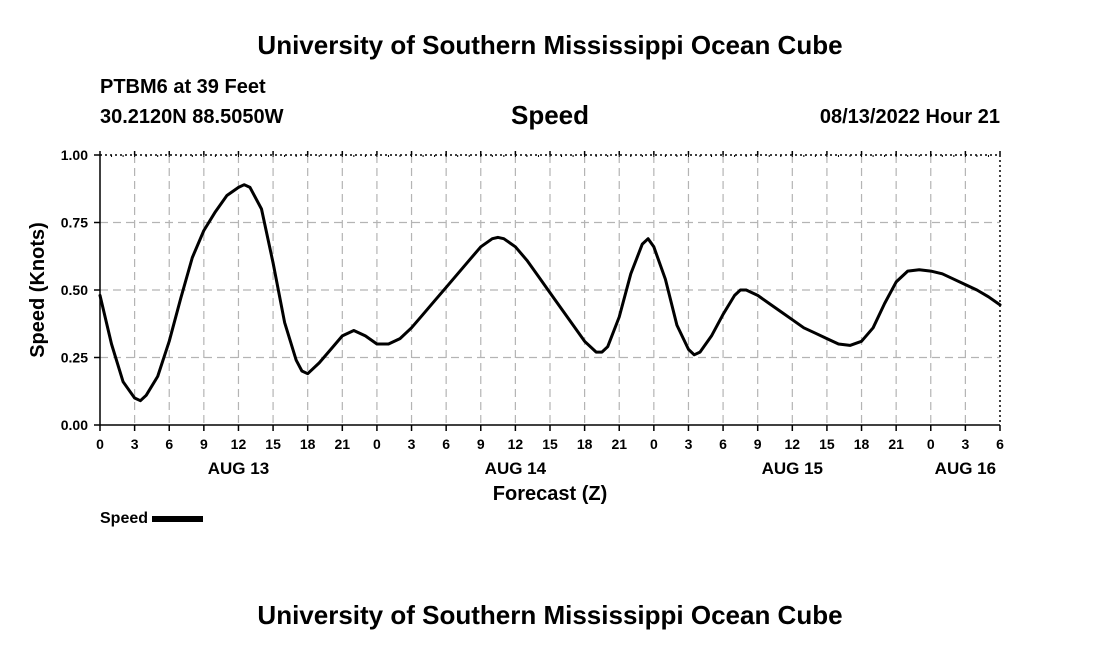  I want to click on day-label: AUG 15, so click(792, 468).